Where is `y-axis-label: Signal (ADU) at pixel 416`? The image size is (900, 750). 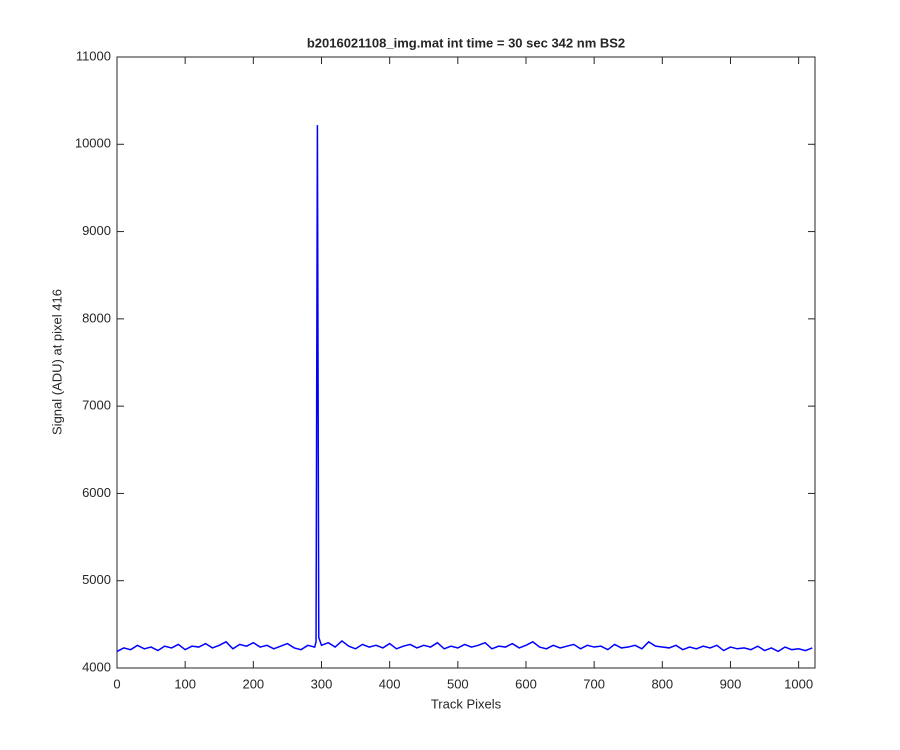
y-axis-label: Signal (ADU) at pixel 416 is located at coordinates (56, 362).